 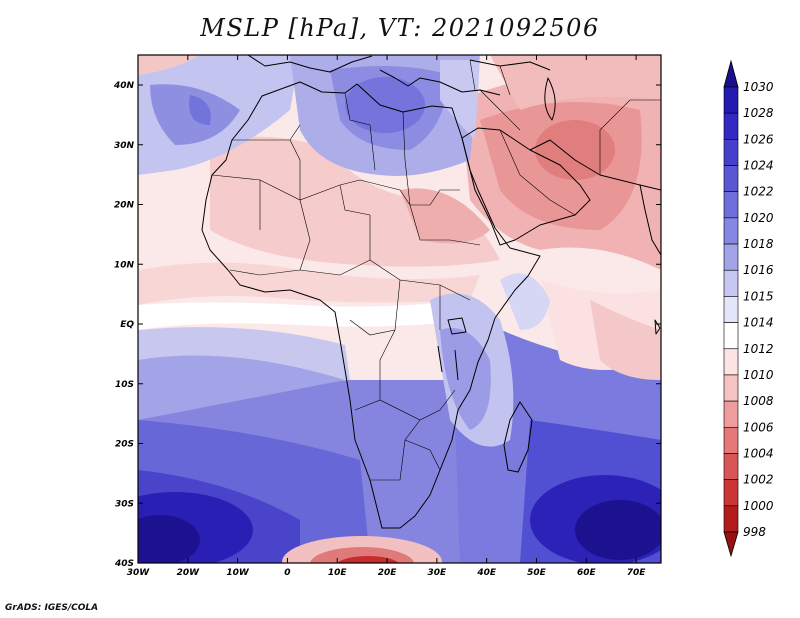 I want to click on lat-label: 10S, so click(x=124, y=385).